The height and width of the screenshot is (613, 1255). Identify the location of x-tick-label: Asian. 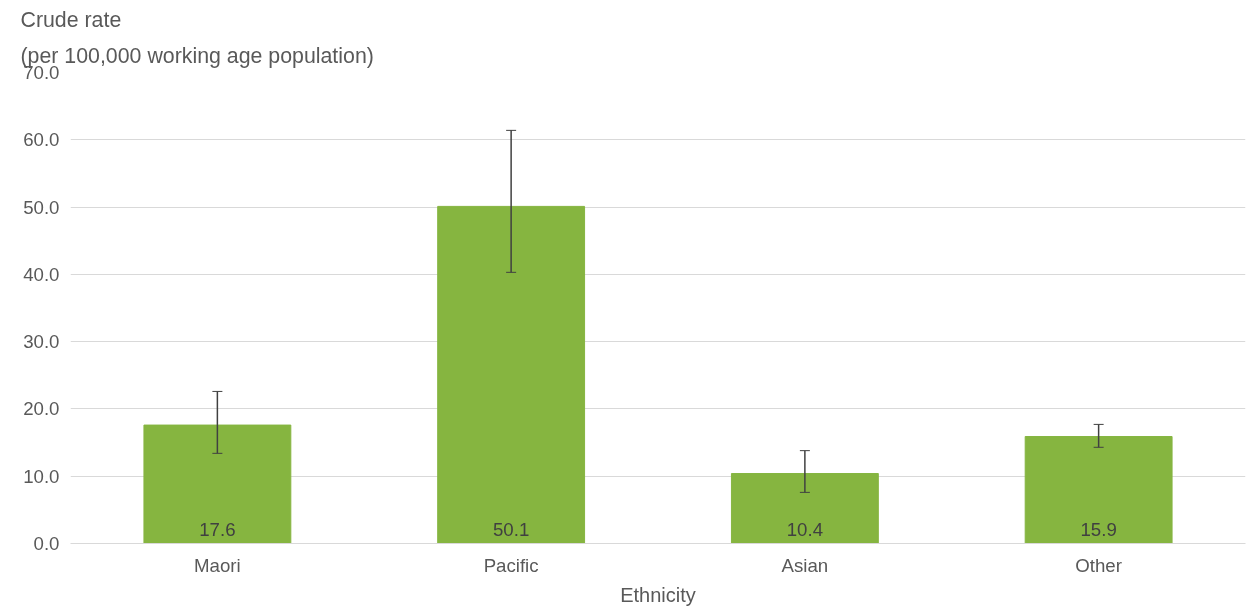
(805, 565).